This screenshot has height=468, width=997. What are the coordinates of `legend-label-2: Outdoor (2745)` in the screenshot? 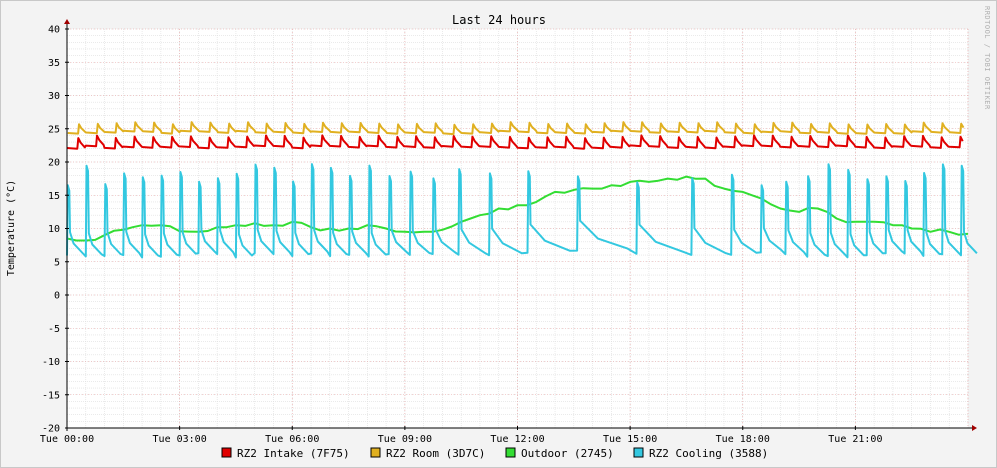 It's located at (567, 453).